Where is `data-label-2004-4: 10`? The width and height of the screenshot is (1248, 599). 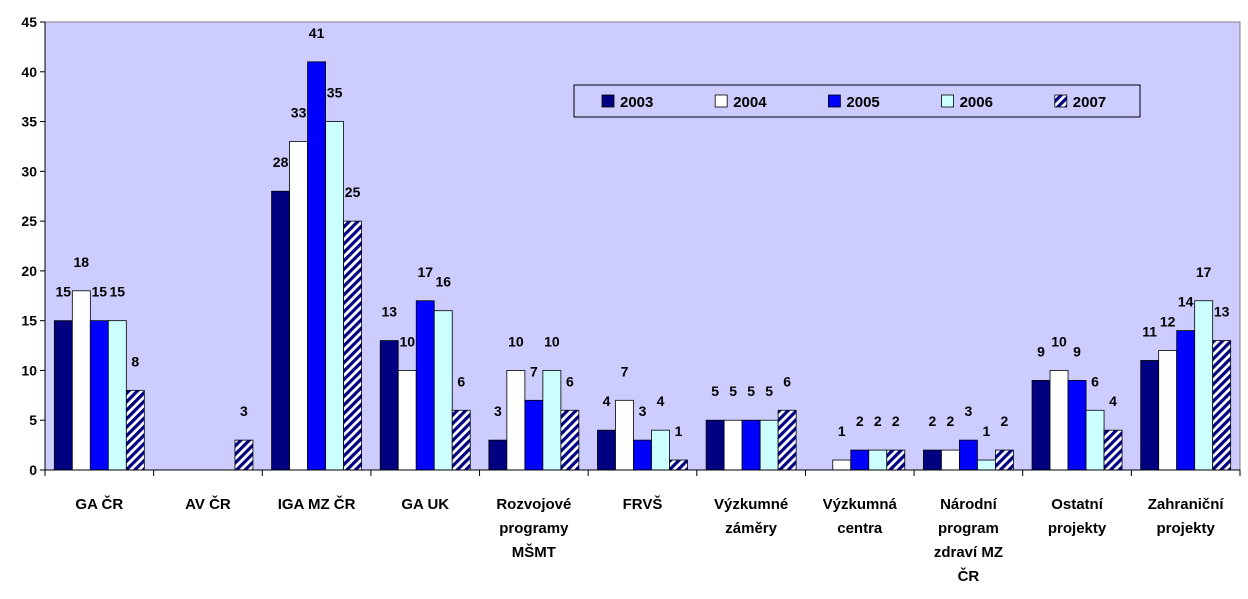
data-label-2004-4: 10 is located at coordinates (516, 341).